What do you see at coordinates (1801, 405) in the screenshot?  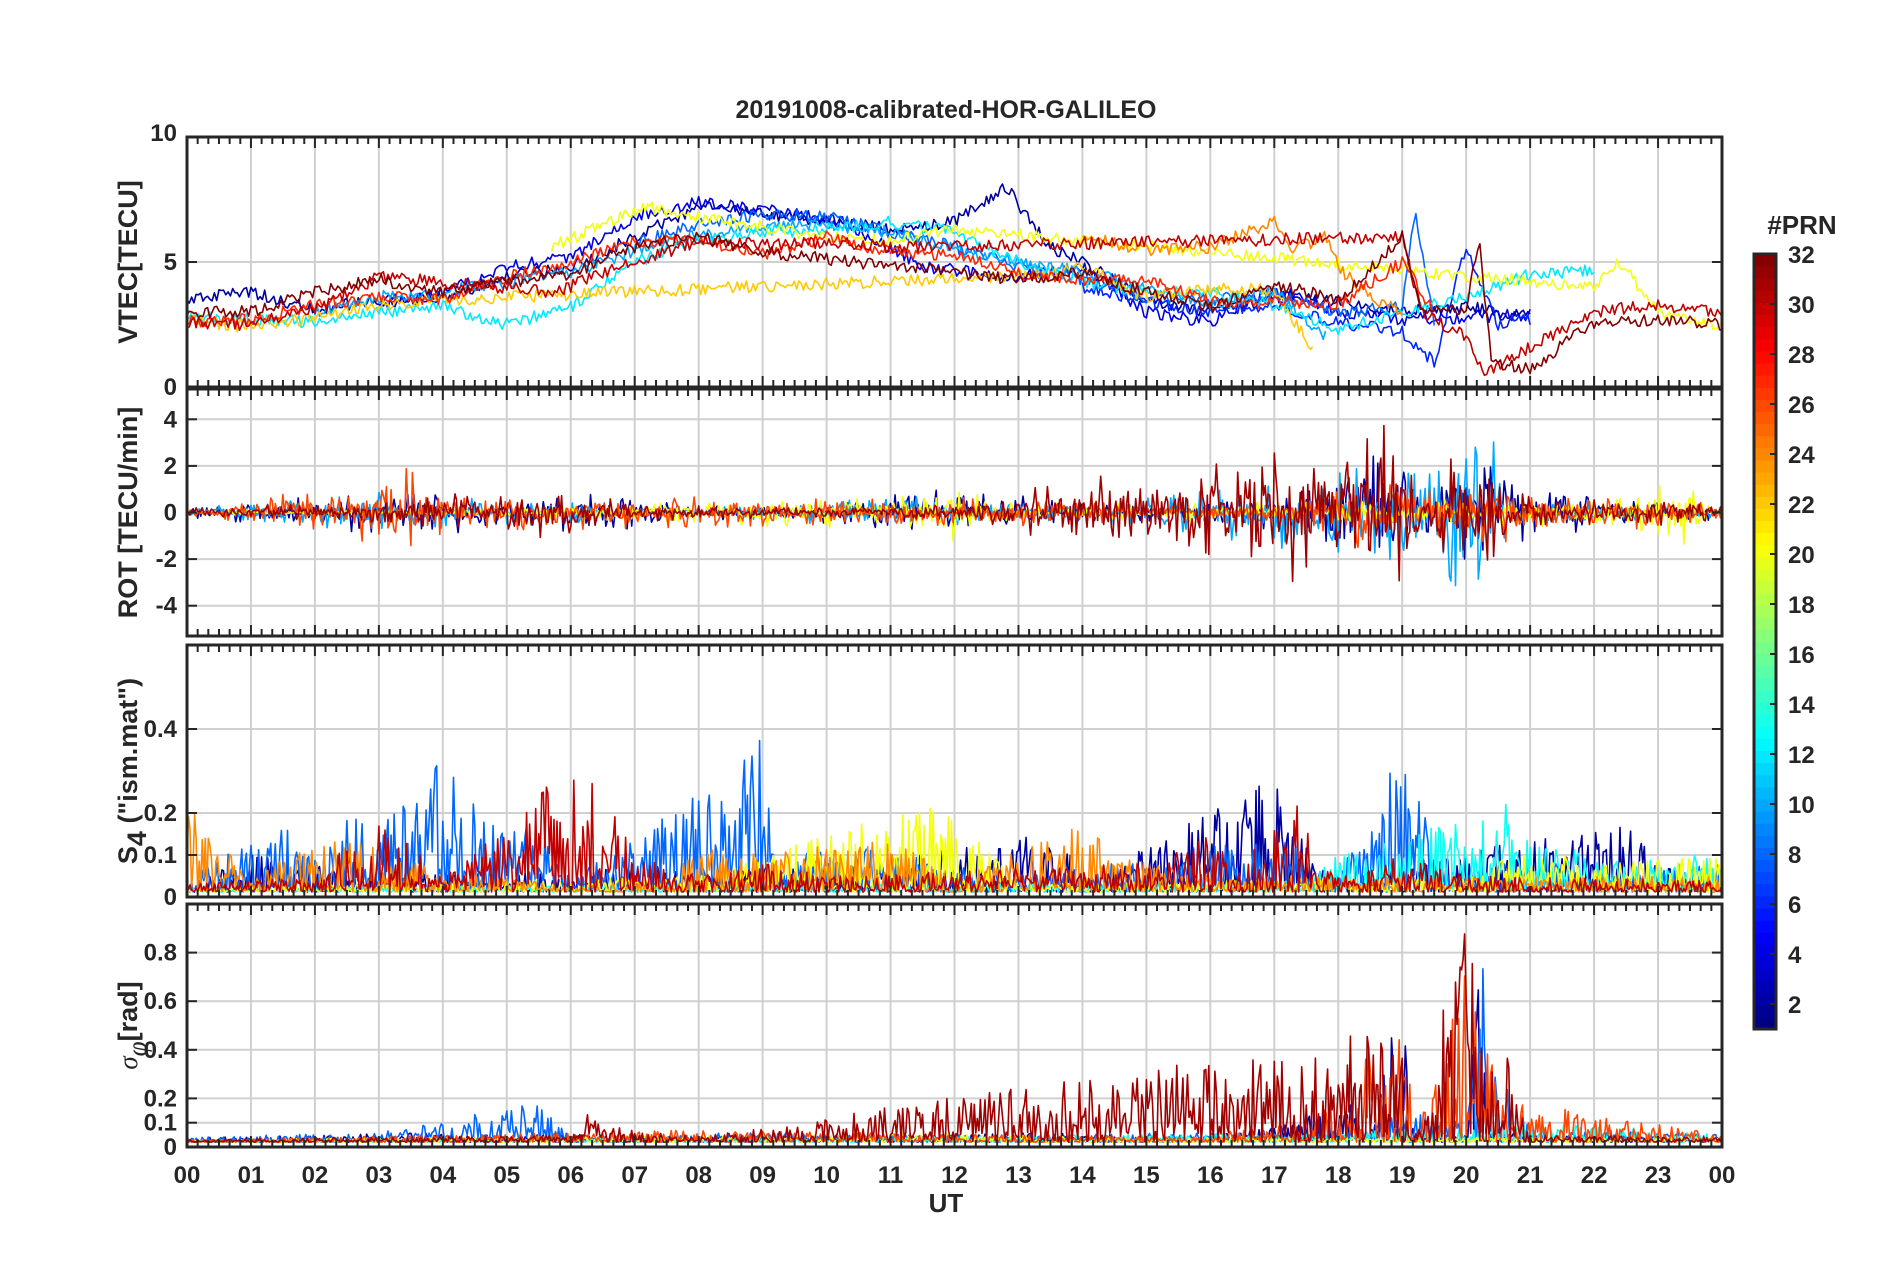 I see `colorbar-tick-label: 26` at bounding box center [1801, 405].